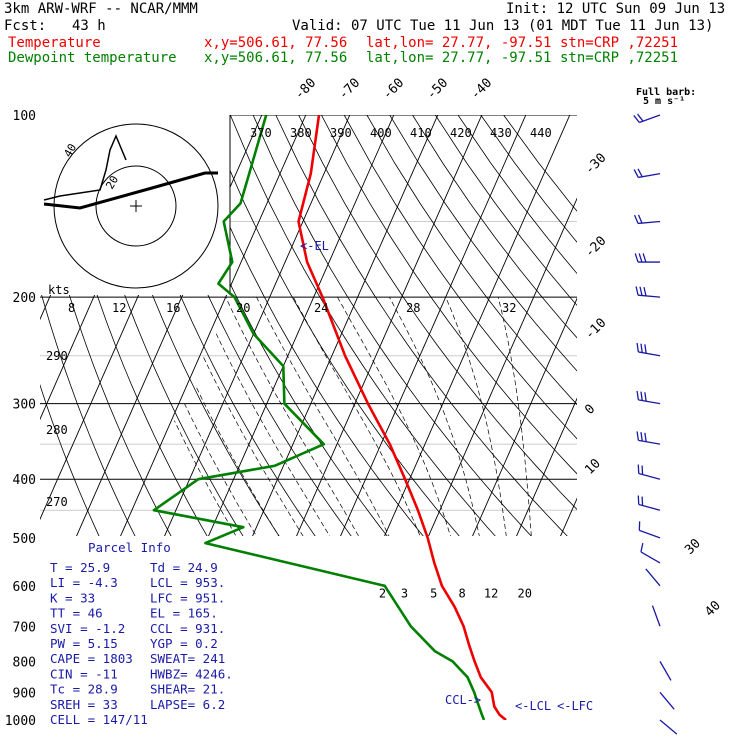 This screenshot has width=740, height=740. Describe the element at coordinates (321, 308) in the screenshot. I see `hodograph-speed-label: 24` at that location.